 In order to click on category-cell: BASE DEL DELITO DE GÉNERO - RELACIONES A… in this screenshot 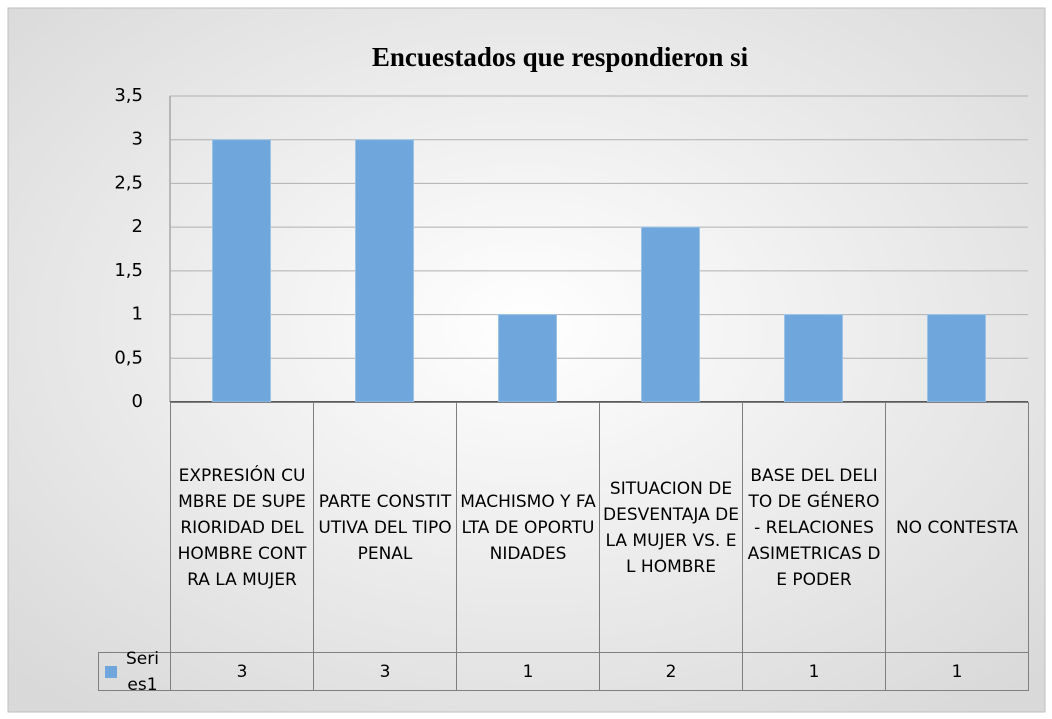, I will do `click(814, 527)`.